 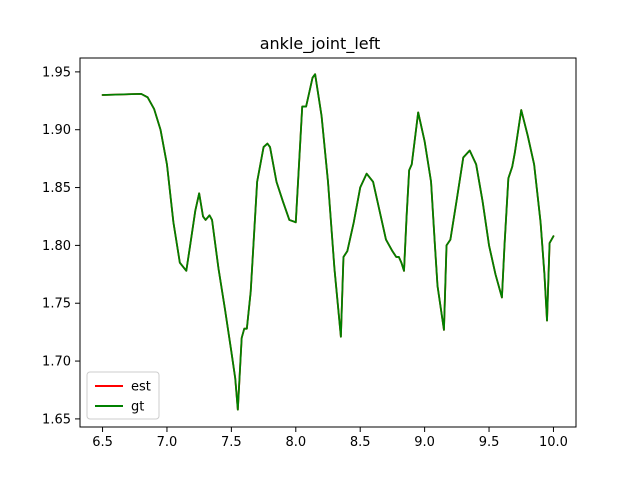 What do you see at coordinates (553, 442) in the screenshot?
I see `x-tick-label: 10.0` at bounding box center [553, 442].